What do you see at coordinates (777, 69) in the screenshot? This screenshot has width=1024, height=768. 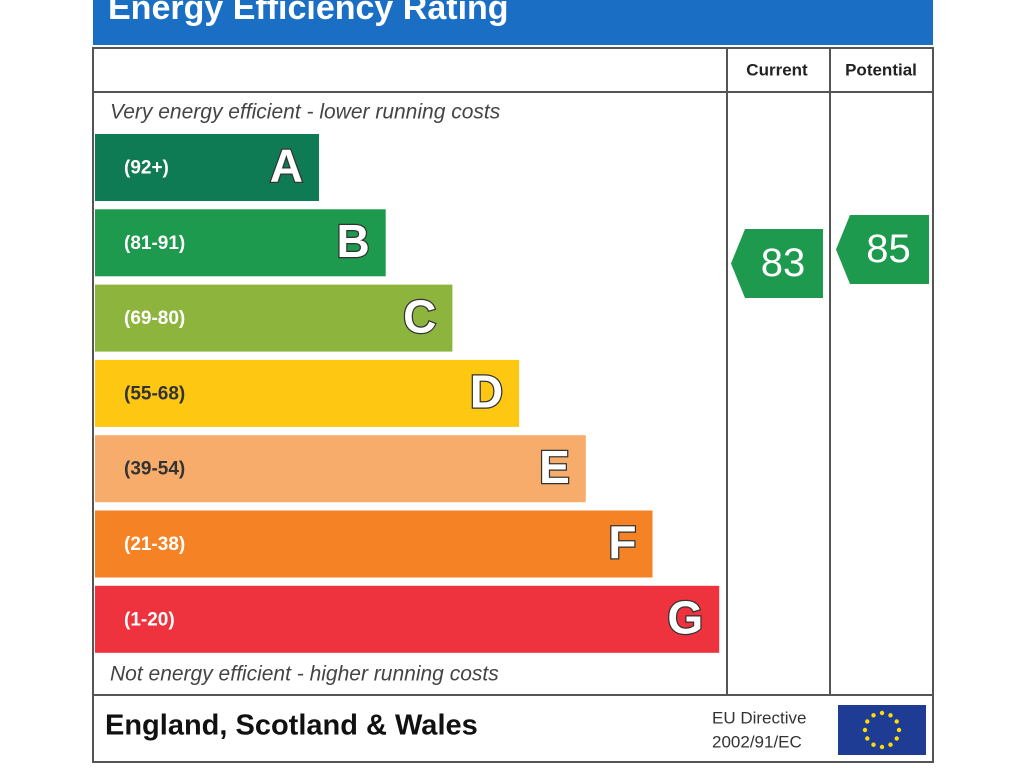 I see `column-header: Current` at bounding box center [777, 69].